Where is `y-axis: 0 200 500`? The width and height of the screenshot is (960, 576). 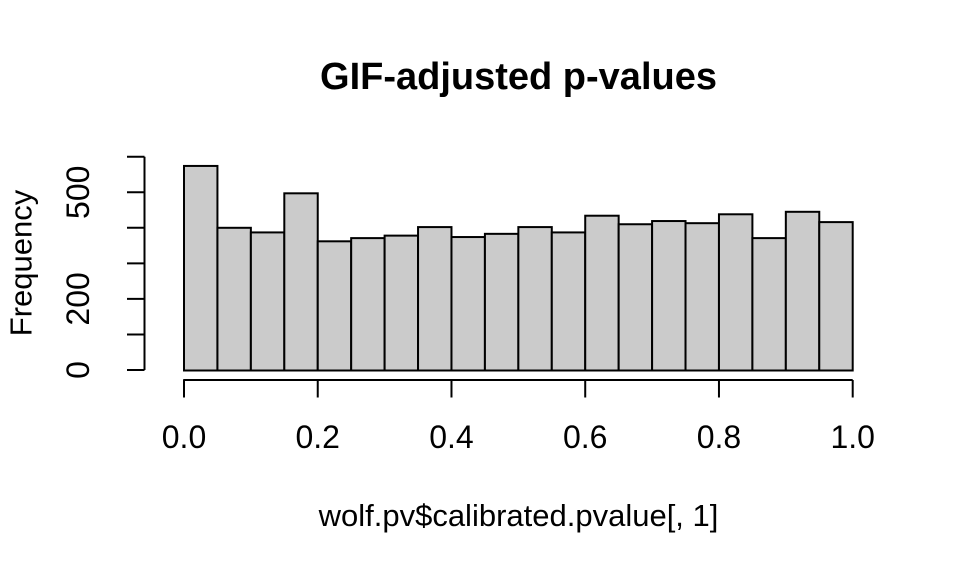
y-axis: 0 200 500 is located at coordinates (103, 267).